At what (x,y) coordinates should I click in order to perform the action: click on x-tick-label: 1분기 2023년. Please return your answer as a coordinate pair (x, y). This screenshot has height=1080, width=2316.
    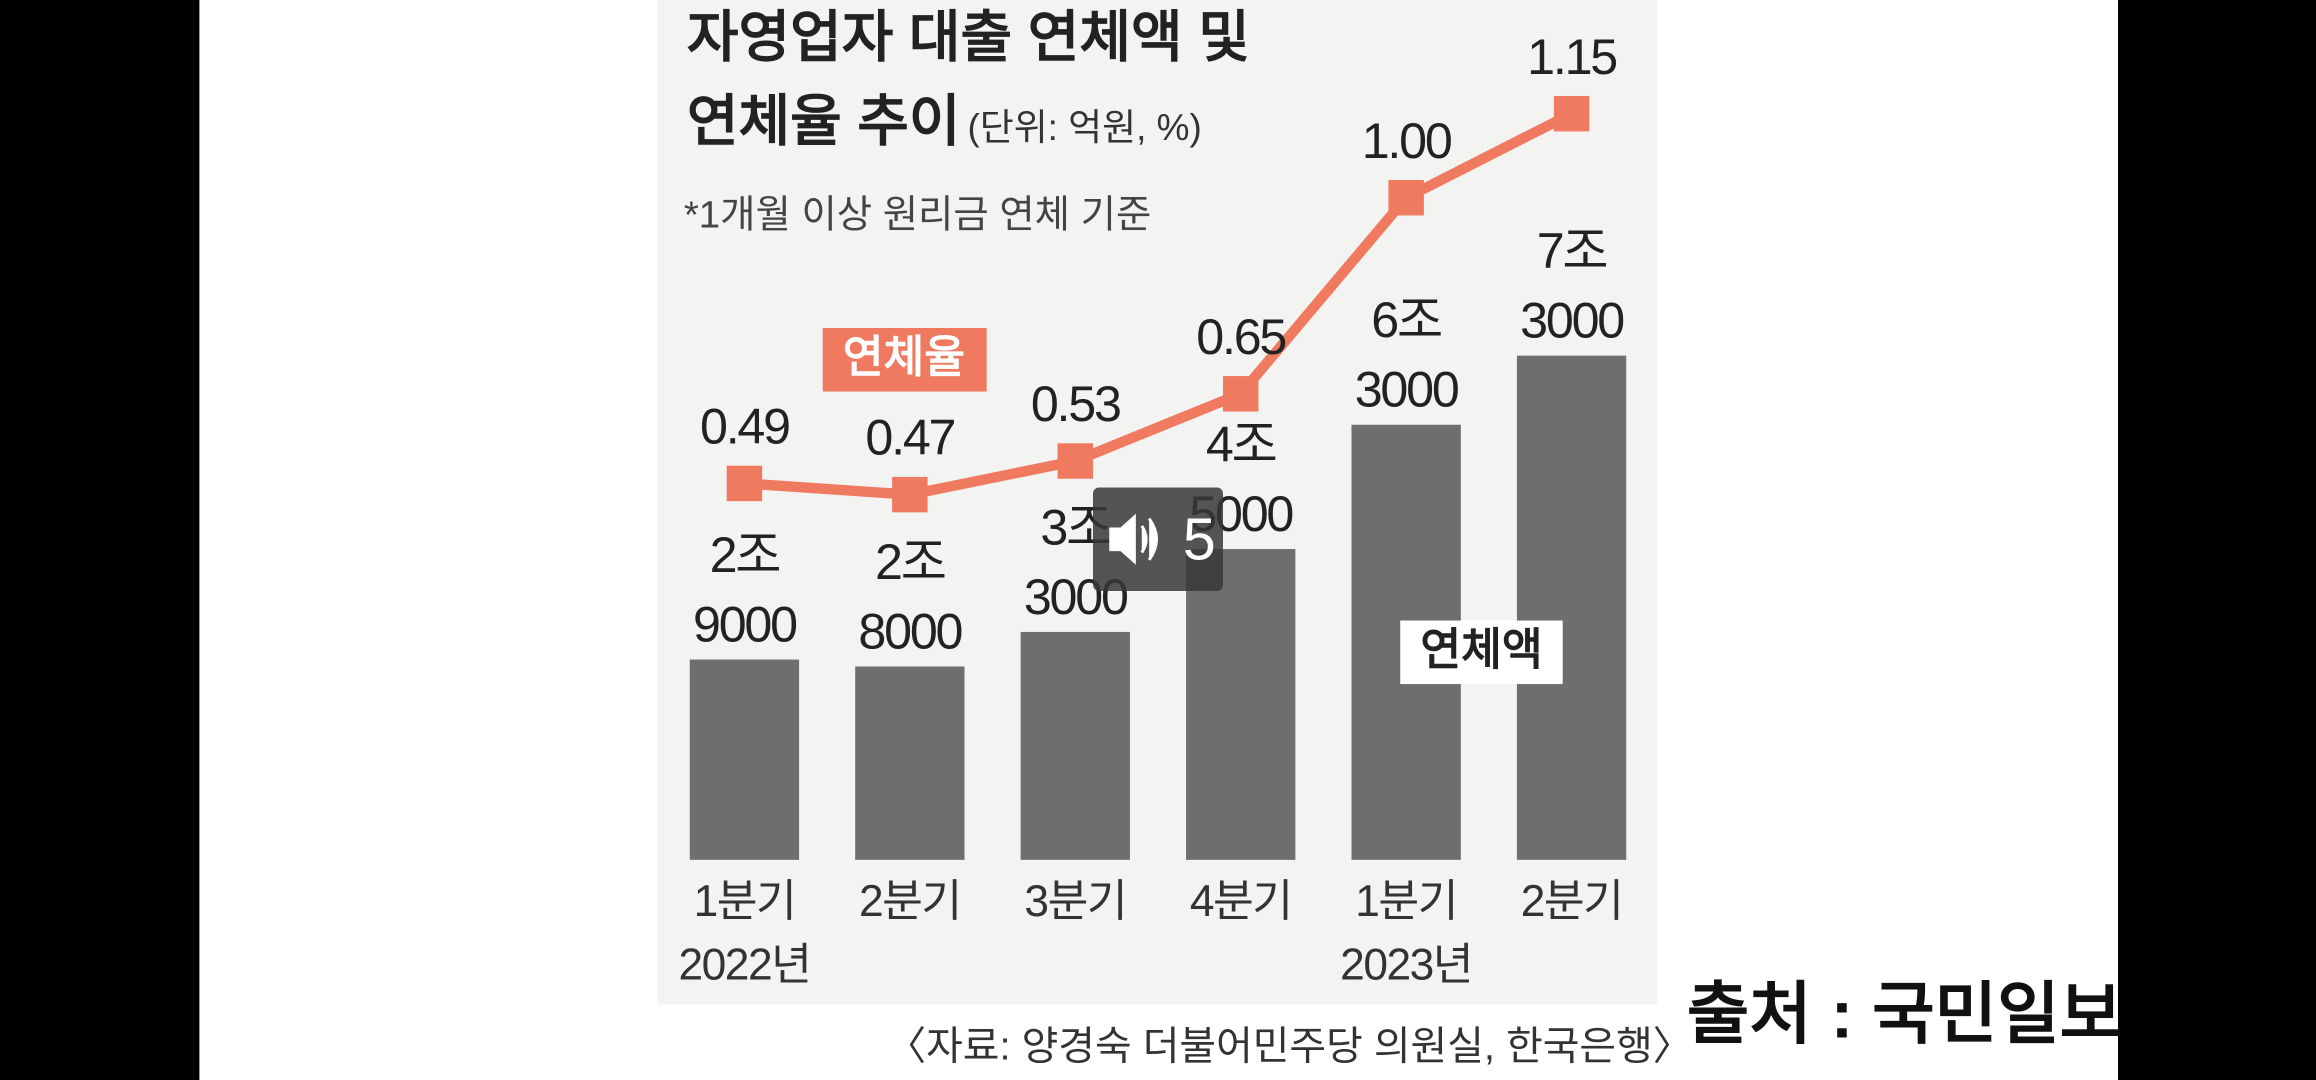
    Looking at the image, I should click on (1406, 933).